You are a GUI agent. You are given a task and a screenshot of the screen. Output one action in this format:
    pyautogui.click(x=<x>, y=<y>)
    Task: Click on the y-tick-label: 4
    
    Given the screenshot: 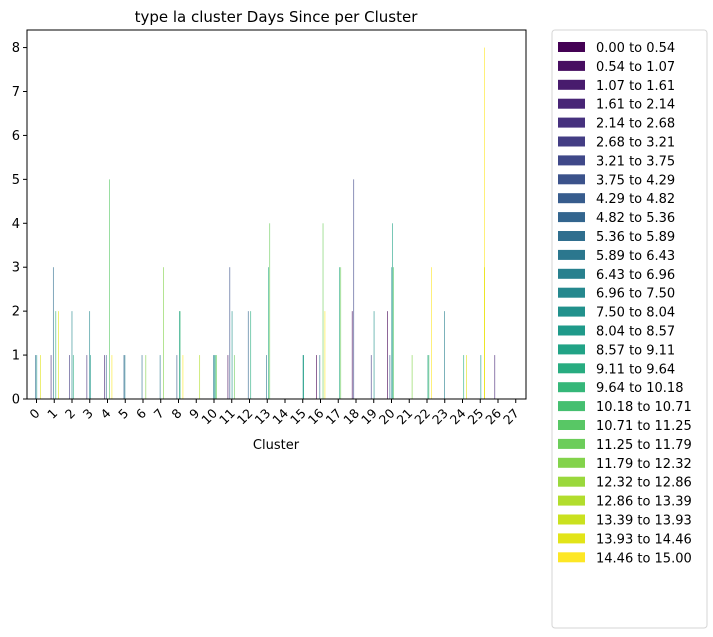 What is the action you would take?
    pyautogui.click(x=16, y=224)
    